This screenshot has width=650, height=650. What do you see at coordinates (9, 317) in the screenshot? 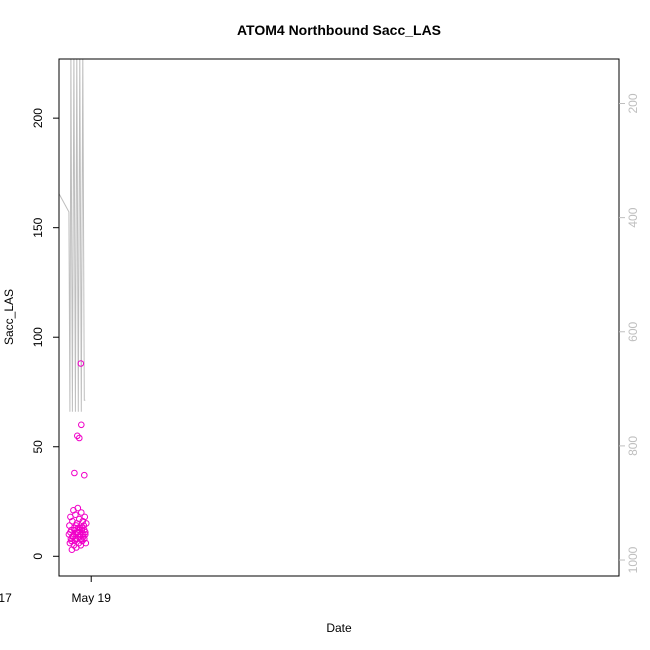
I see `y-axis-label: Sacc_LAS` at bounding box center [9, 317].